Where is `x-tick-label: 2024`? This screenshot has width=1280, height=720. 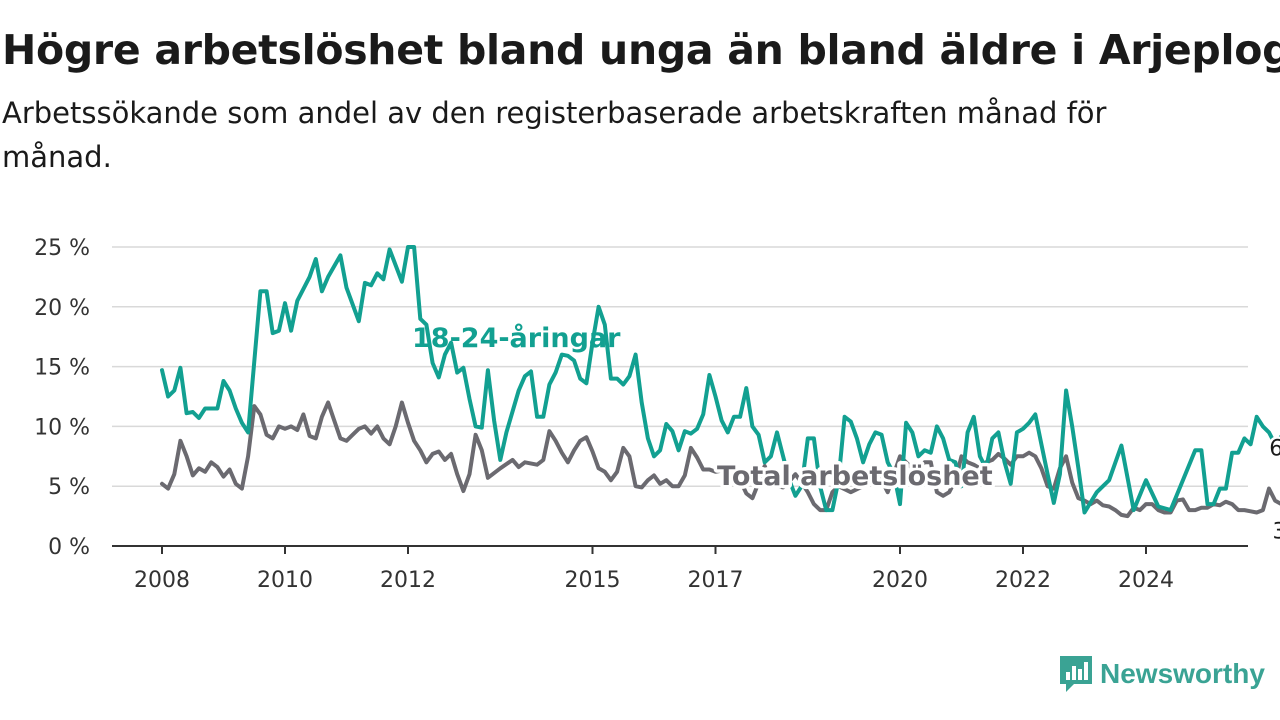
x-tick-label: 2024 is located at coordinates (1146, 580).